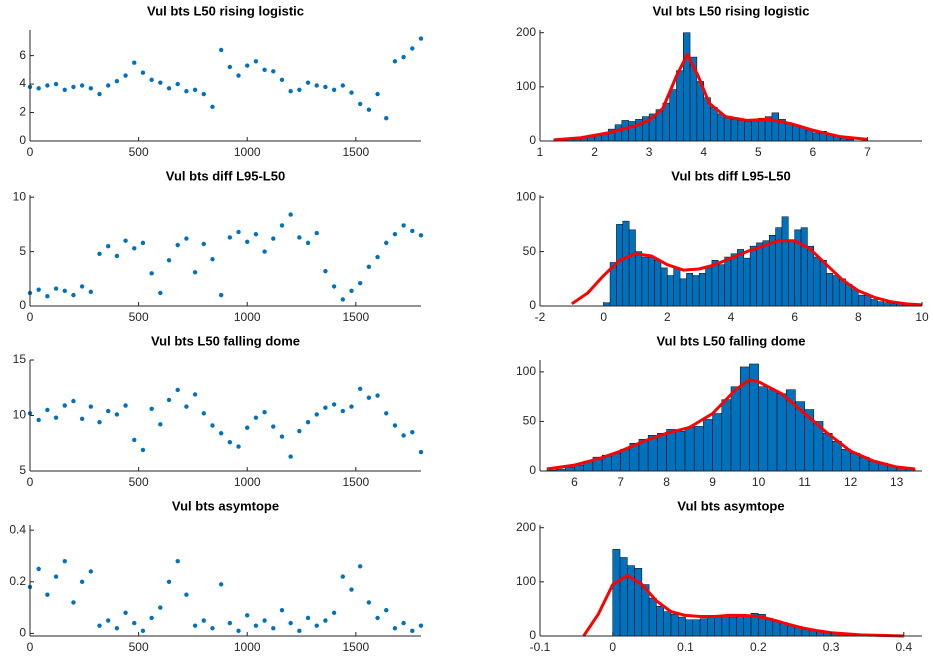  I want to click on x-tick-label: 11, so click(804, 482).